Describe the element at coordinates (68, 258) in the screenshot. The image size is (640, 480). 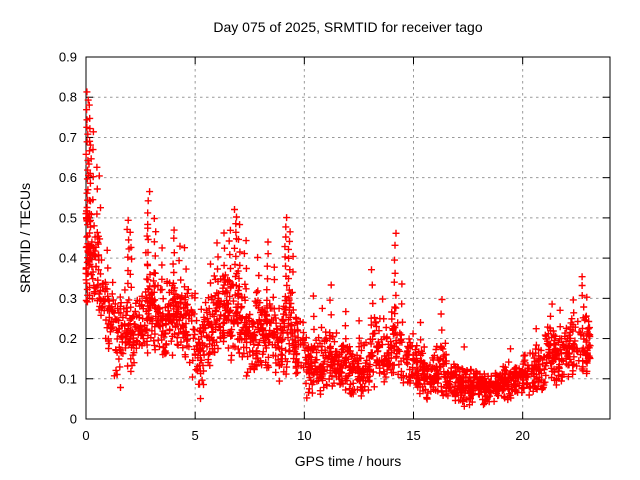
I see `y-tick-label: 0.4` at that location.